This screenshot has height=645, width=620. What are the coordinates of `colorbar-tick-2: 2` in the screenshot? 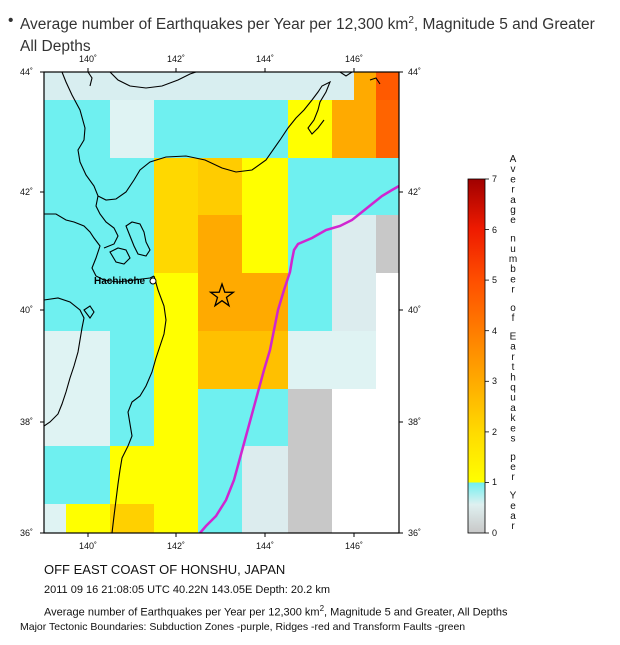 It's located at (494, 432).